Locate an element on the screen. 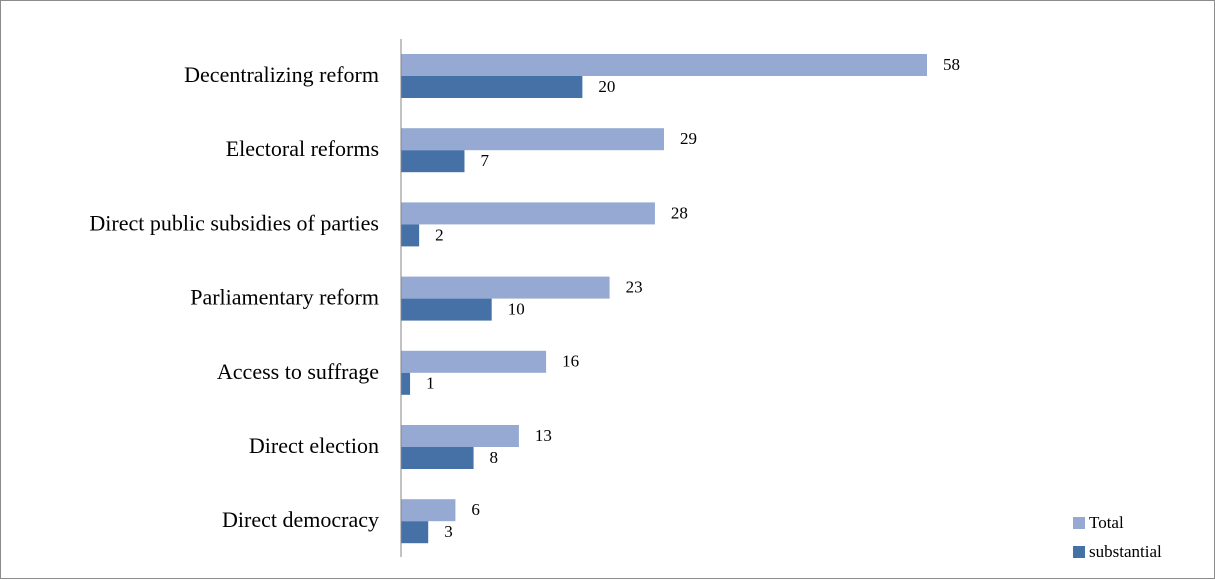 The width and height of the screenshot is (1215, 580). data-label: 8 is located at coordinates (494, 457).